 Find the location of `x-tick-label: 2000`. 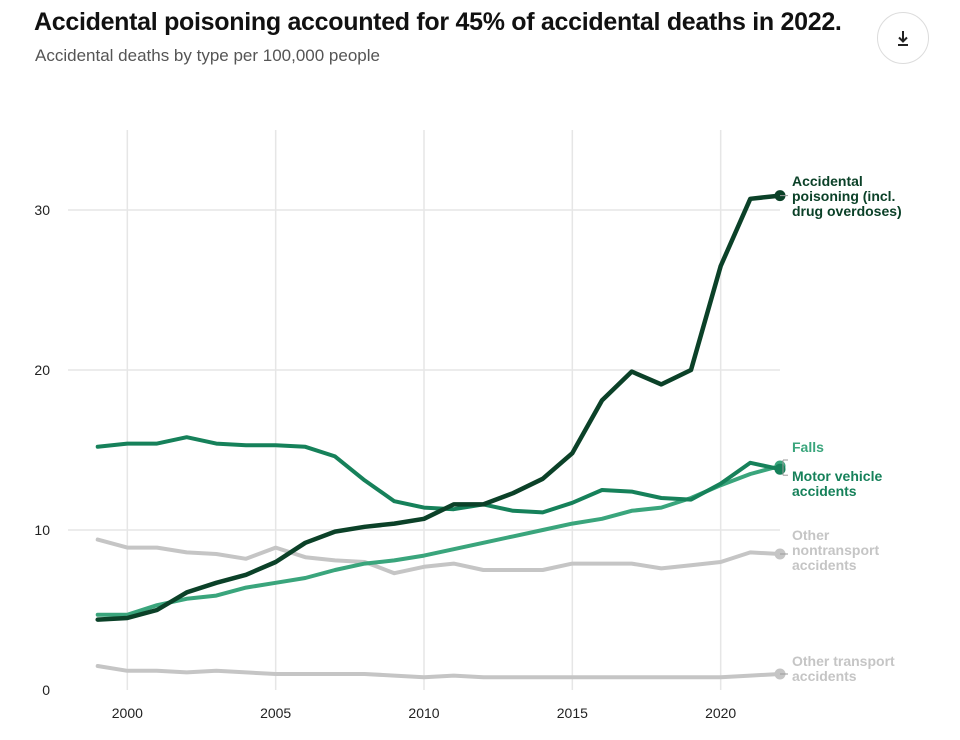

x-tick-label: 2000 is located at coordinates (127, 713).